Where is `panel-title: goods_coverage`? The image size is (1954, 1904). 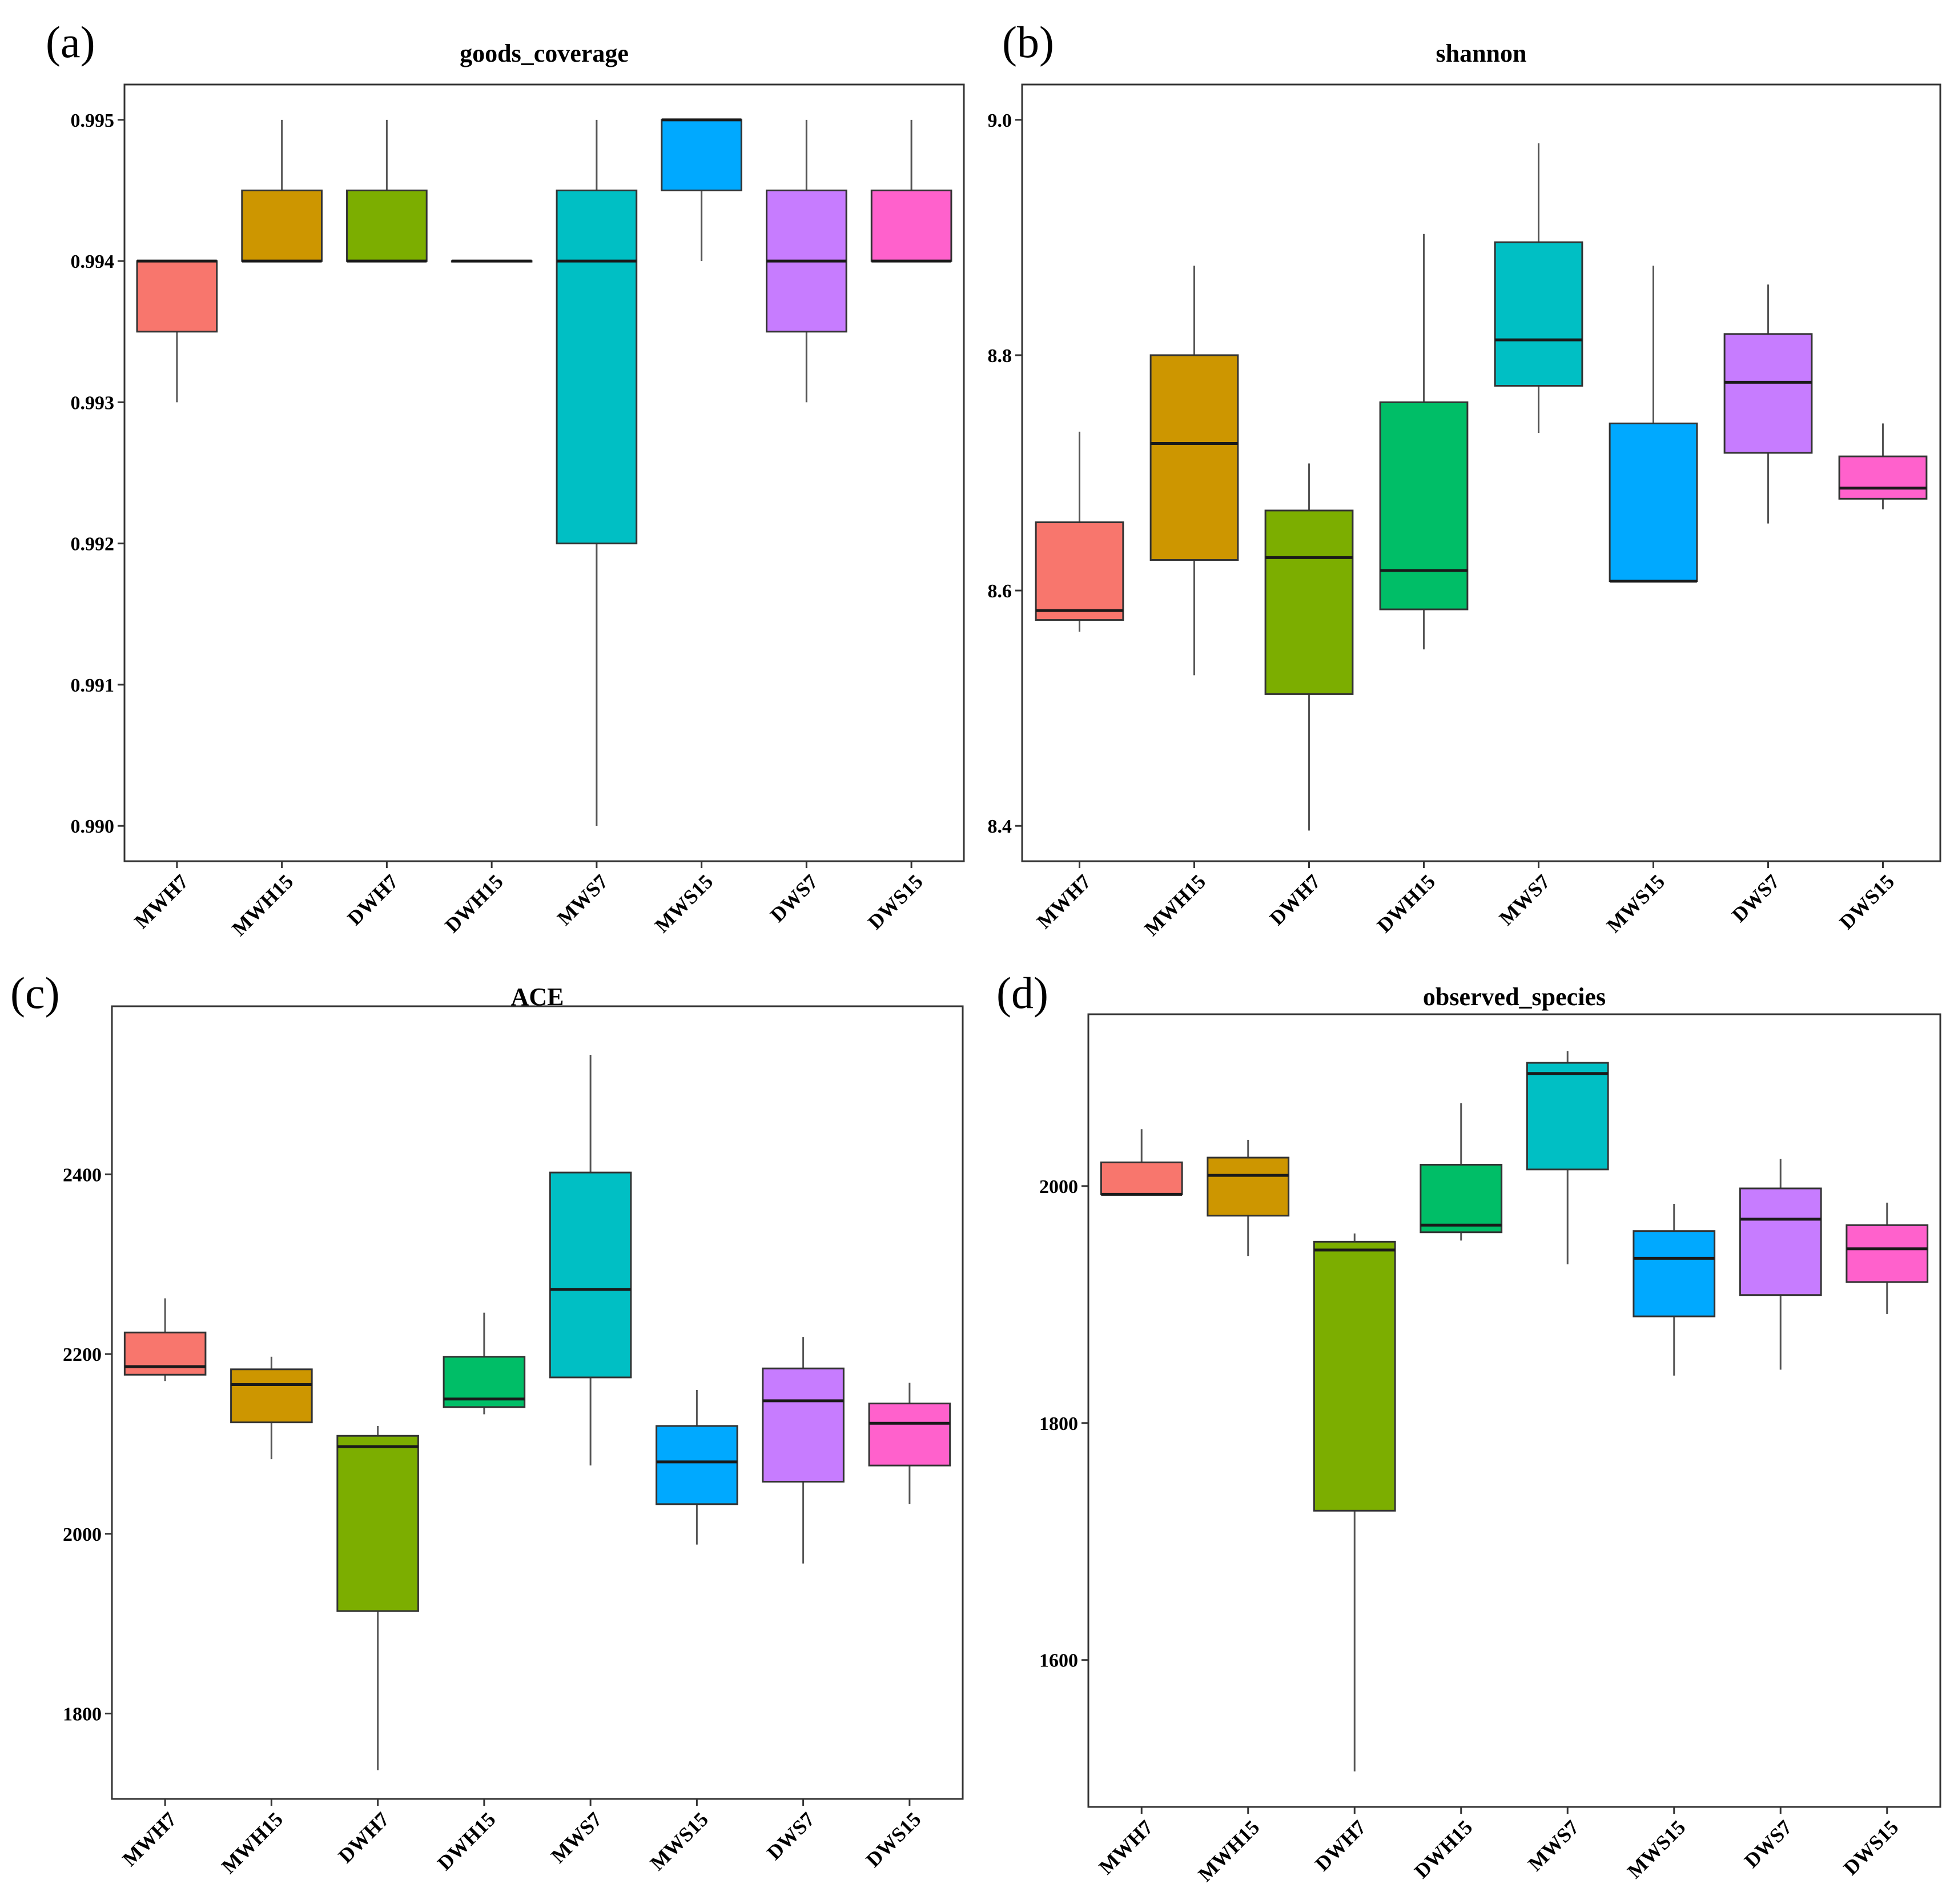
panel-title: goods_coverage is located at coordinates (545, 53).